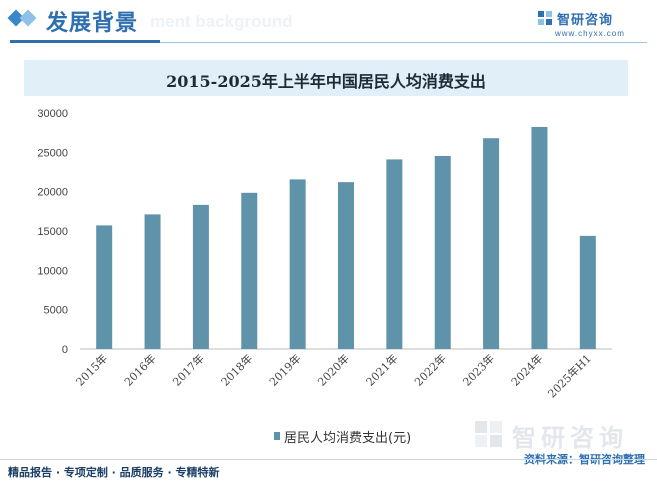 The image size is (657, 483). I want to click on watermark-logo-icon, so click(488, 434).